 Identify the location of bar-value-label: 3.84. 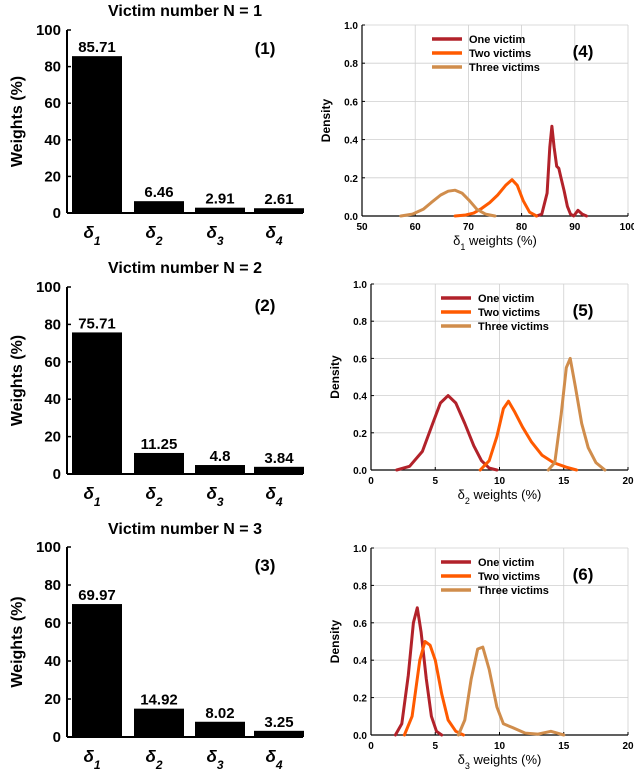
(279, 458).